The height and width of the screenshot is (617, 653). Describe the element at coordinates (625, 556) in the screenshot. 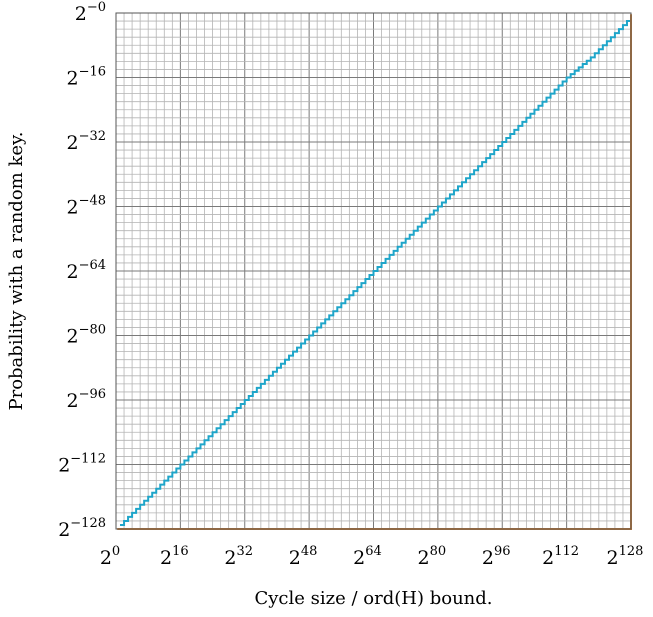

I see `x-tick-label: 2128` at that location.